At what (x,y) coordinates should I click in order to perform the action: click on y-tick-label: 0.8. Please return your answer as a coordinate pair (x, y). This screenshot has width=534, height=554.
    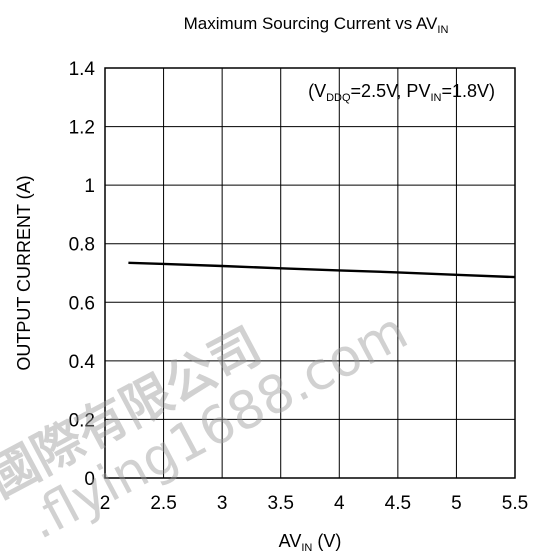
    Looking at the image, I should click on (82, 245).